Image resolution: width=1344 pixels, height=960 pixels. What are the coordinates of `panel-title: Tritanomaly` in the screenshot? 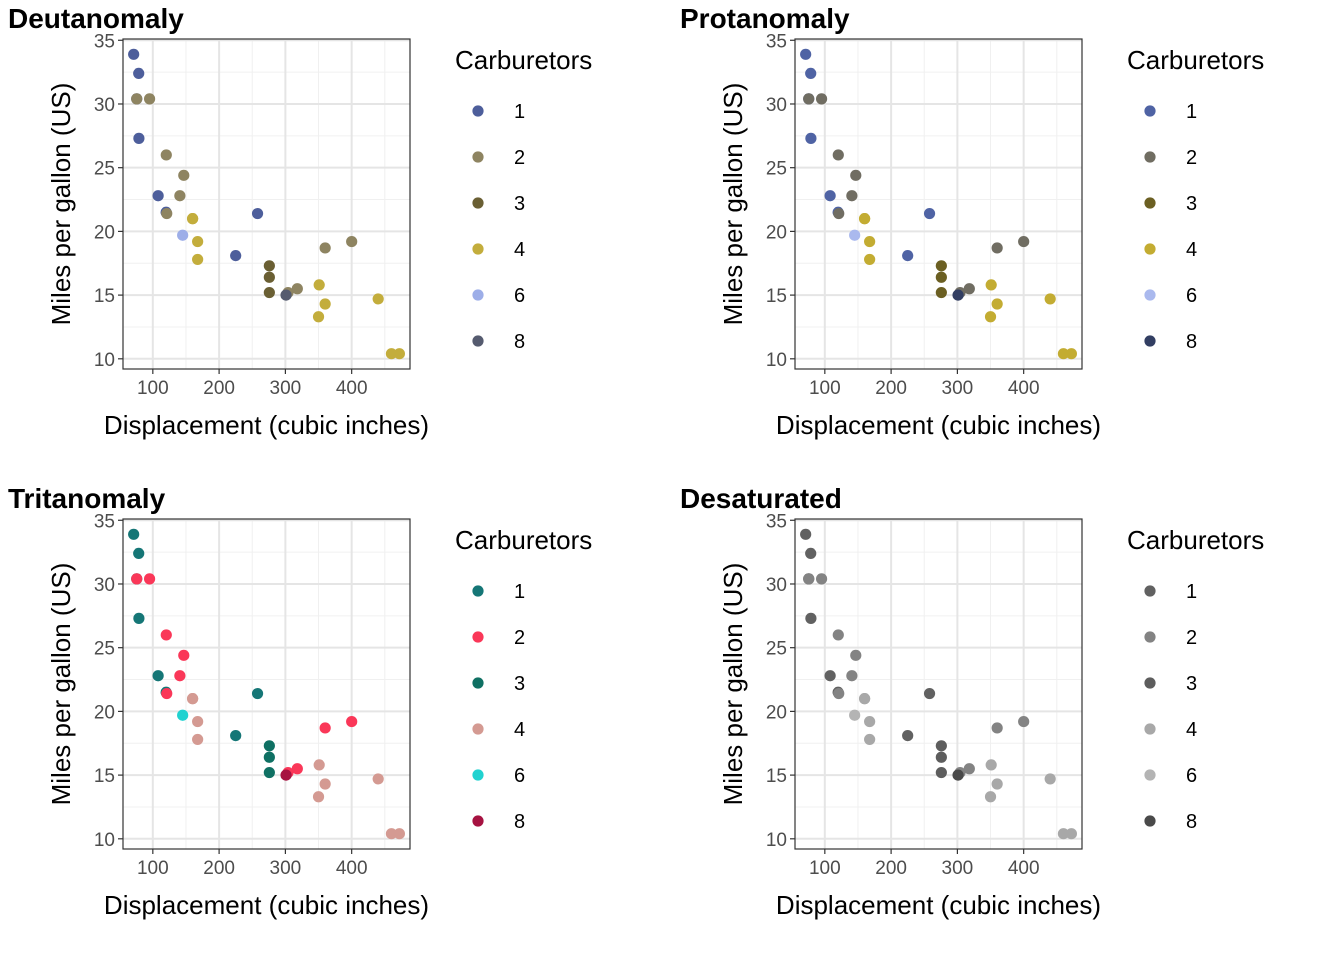 It's located at (87, 498).